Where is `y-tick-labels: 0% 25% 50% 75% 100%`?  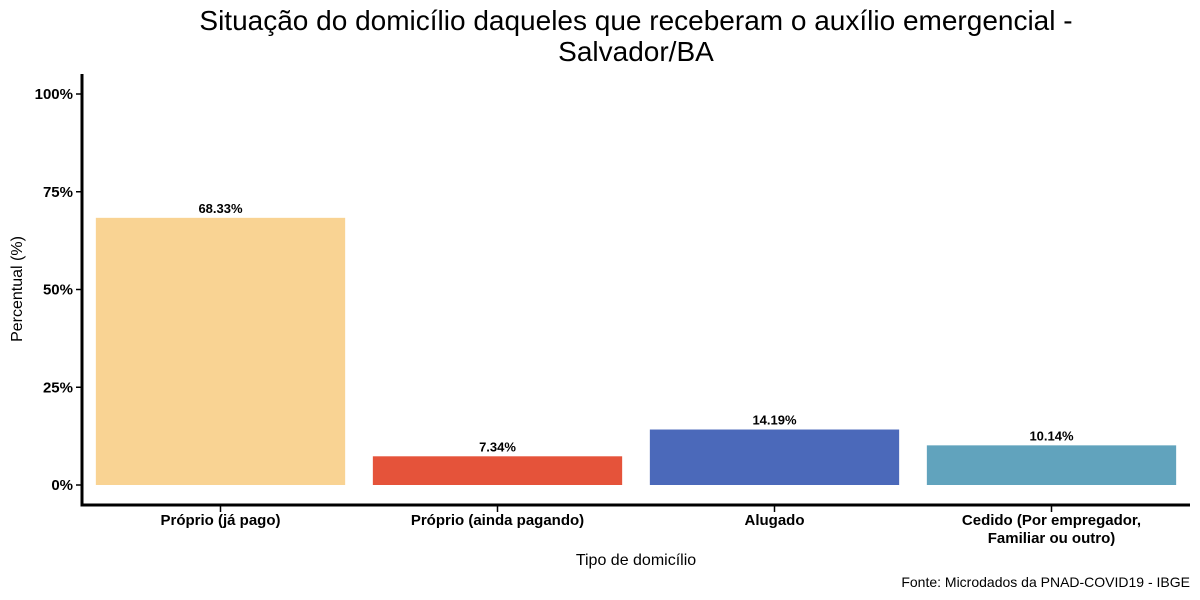
y-tick-labels: 0% 25% 50% 75% 100% is located at coordinates (58, 290).